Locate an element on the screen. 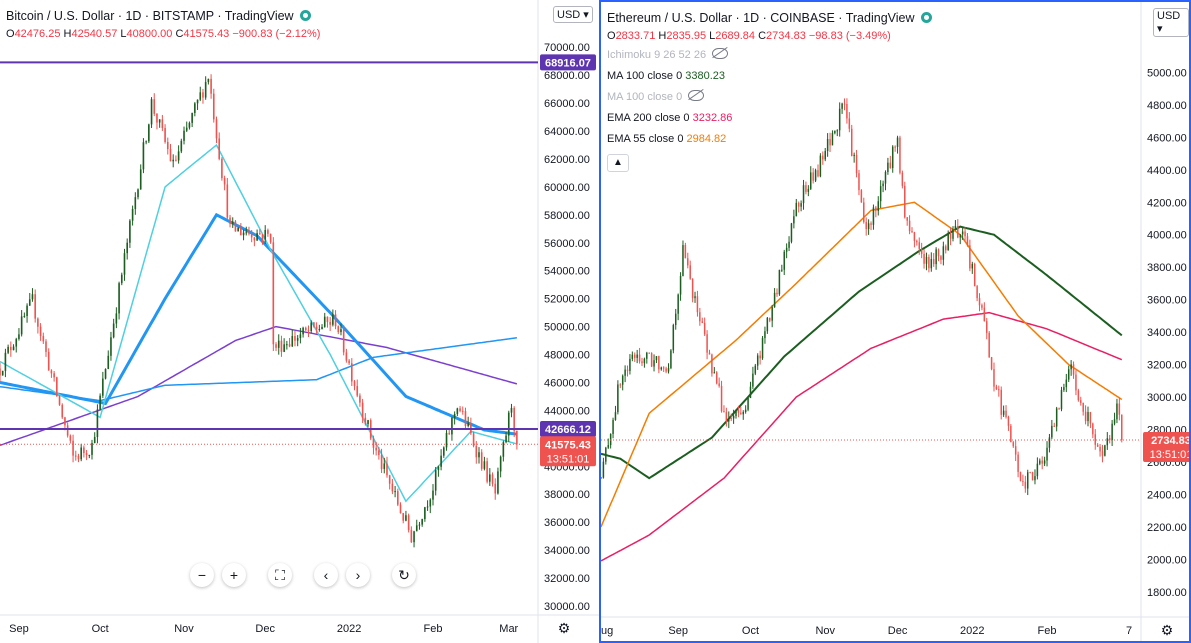 The width and height of the screenshot is (1191, 643). market-open-icon is located at coordinates (305, 15).